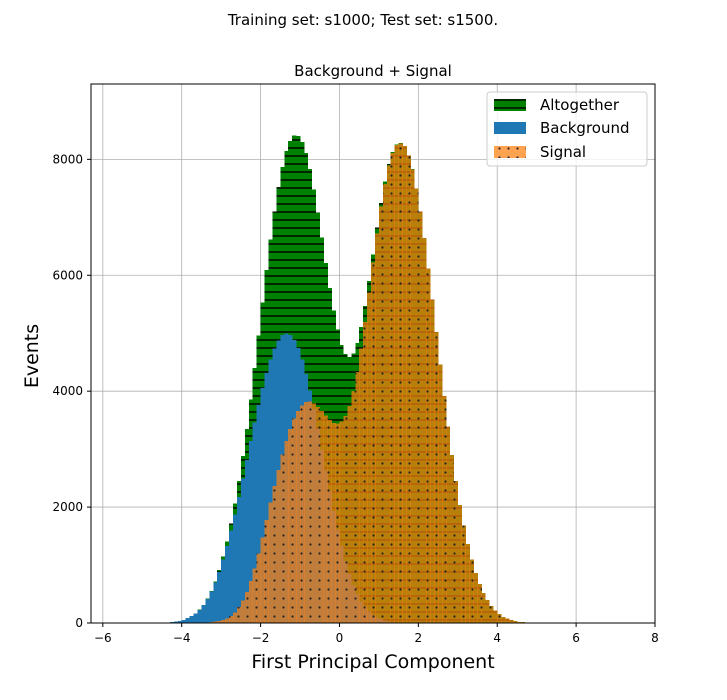  I want to click on x-tick-label: −2, so click(261, 638).